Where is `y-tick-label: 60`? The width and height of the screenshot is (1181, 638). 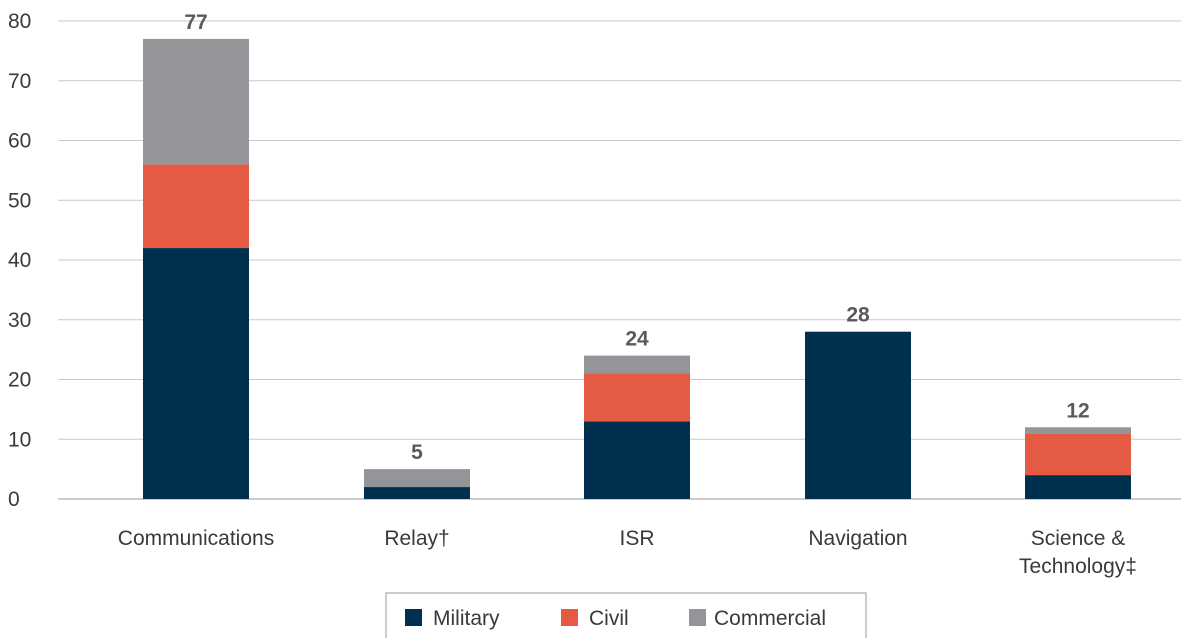
y-tick-label: 60 is located at coordinates (19, 141).